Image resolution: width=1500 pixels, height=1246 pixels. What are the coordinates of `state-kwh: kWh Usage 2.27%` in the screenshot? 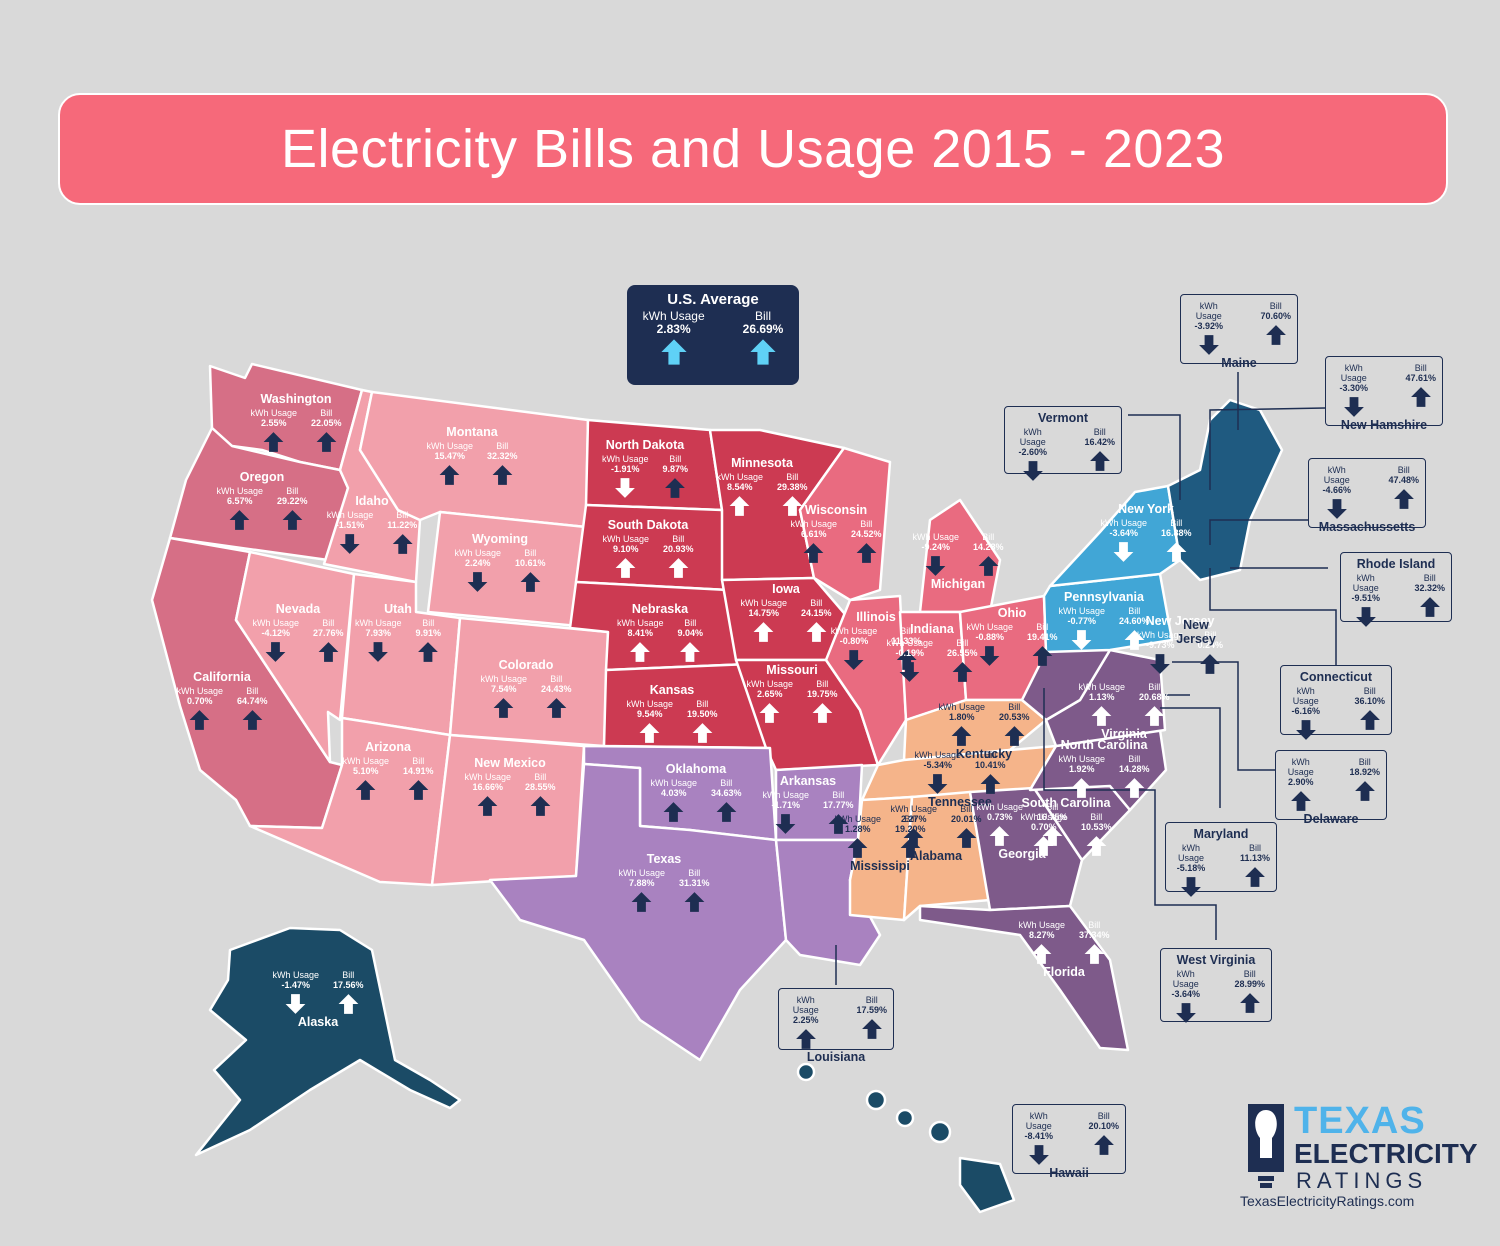 It's located at (913, 826).